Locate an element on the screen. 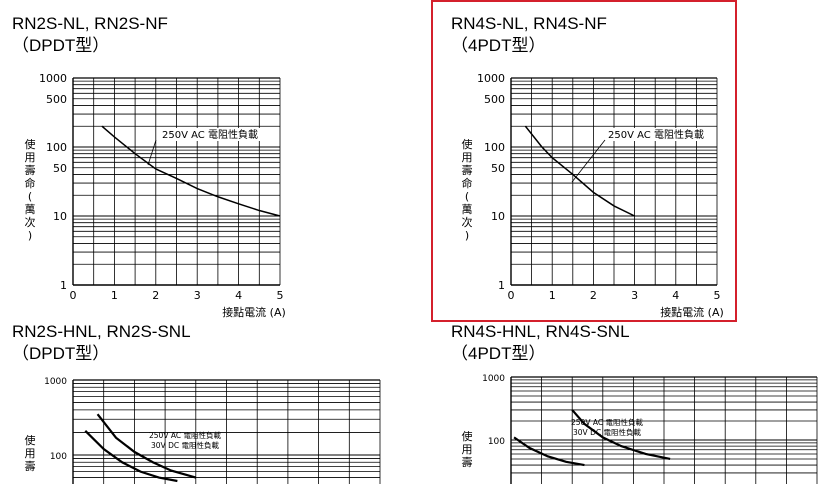 This screenshot has height=484, width=830. panel-subtitle-rn4s-hnl: （4PDT型） is located at coordinates (498, 353).